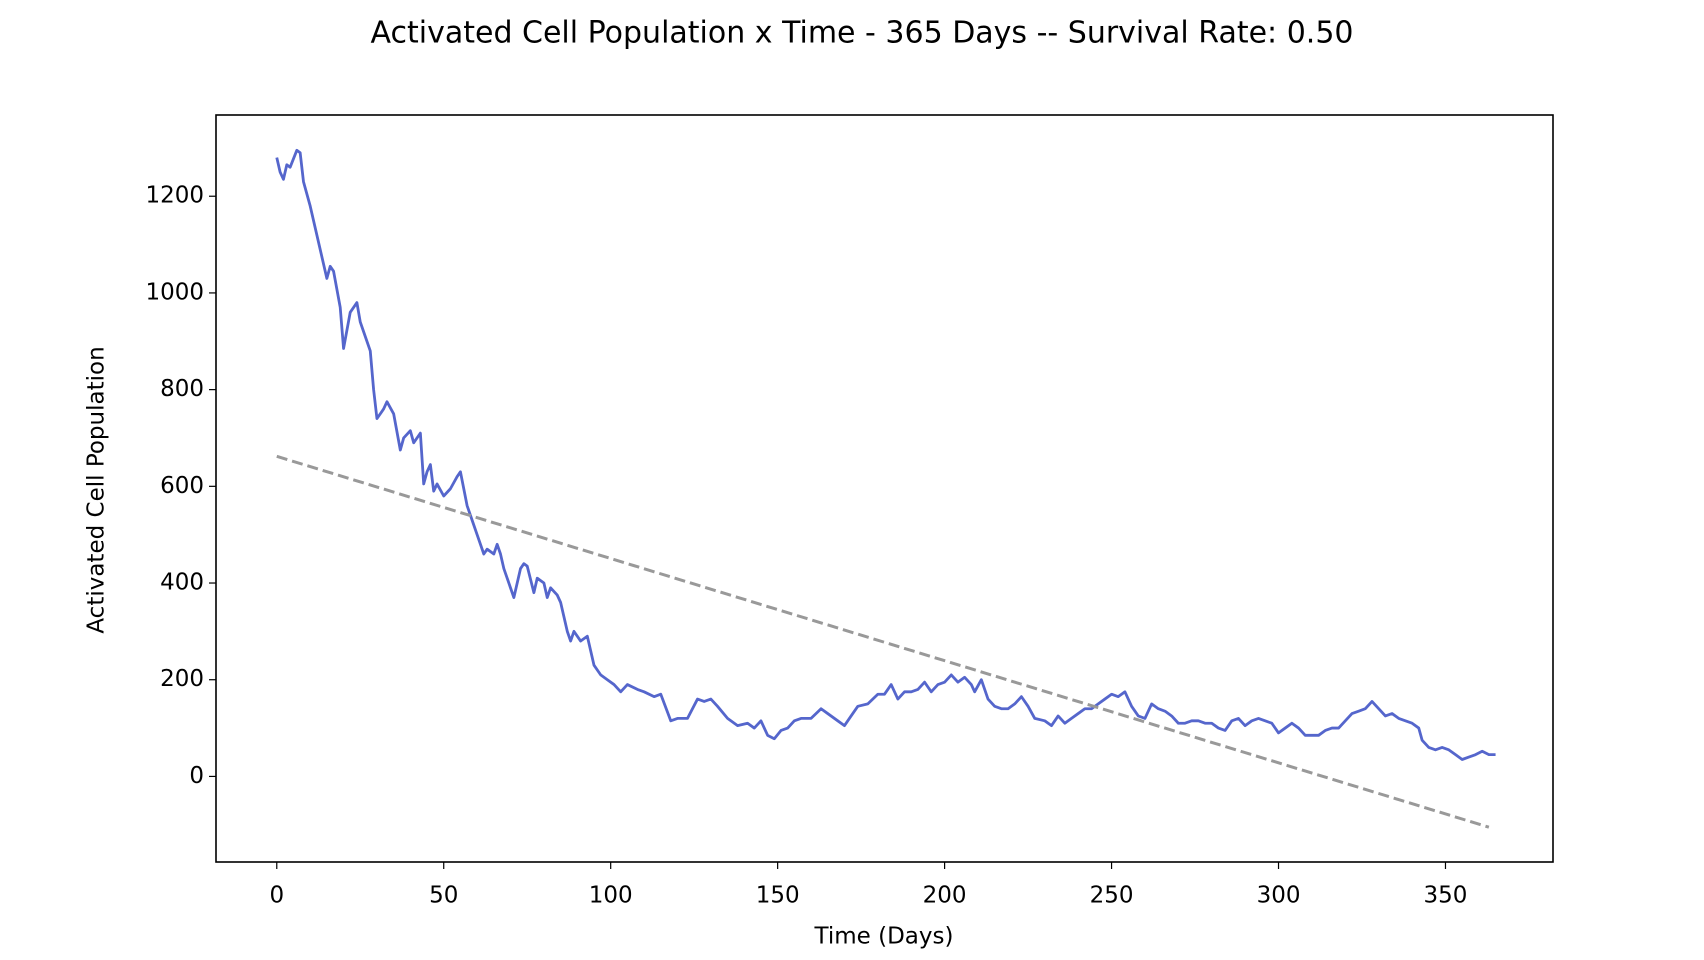  I want to click on y-axis-label: Activated Cell Population, so click(97, 489).